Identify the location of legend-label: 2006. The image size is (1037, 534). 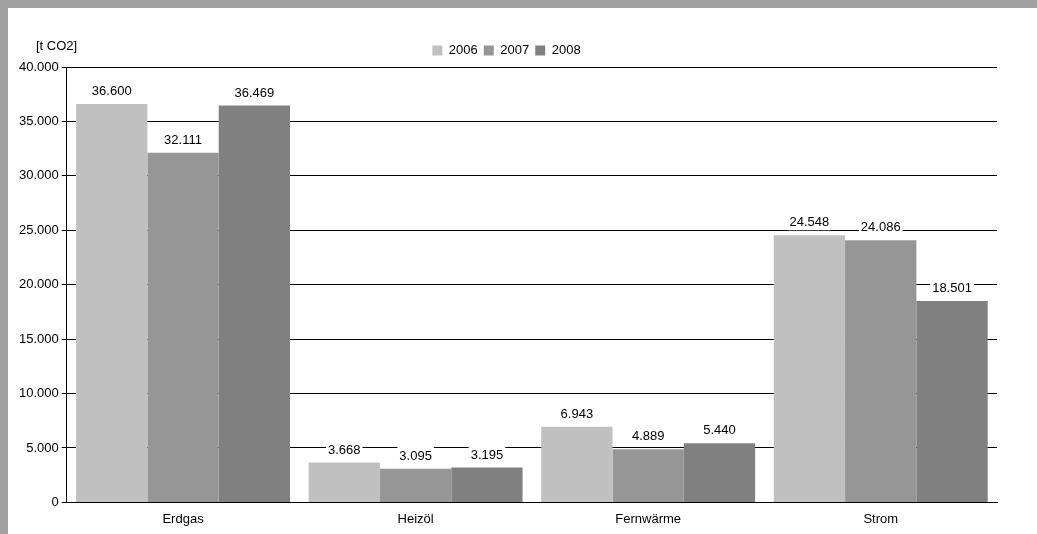
(463, 50).